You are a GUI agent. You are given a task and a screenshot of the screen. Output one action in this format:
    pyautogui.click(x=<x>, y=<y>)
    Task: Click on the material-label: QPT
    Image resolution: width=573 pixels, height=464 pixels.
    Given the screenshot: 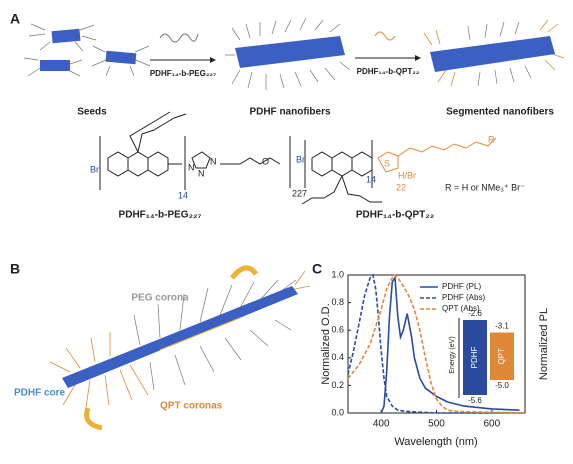 What is the action you would take?
    pyautogui.click(x=501, y=356)
    